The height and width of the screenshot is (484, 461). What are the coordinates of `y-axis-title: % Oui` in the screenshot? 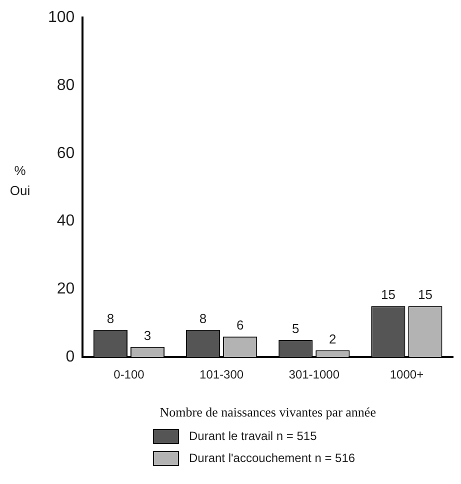 It's located at (20, 180).